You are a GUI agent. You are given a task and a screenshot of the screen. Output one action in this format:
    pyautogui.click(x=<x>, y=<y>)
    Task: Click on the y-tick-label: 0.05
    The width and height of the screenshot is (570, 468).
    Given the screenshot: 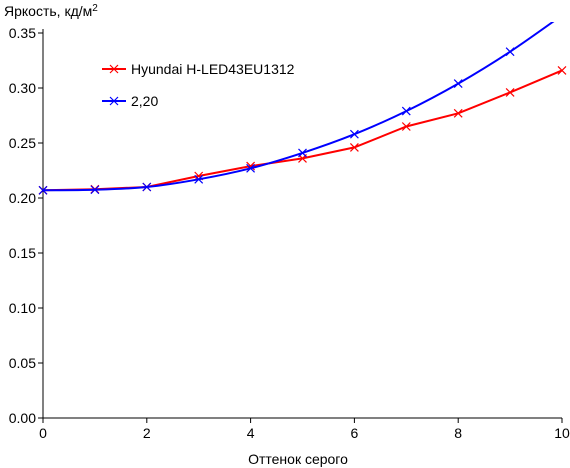 What is the action you would take?
    pyautogui.click(x=22, y=363)
    